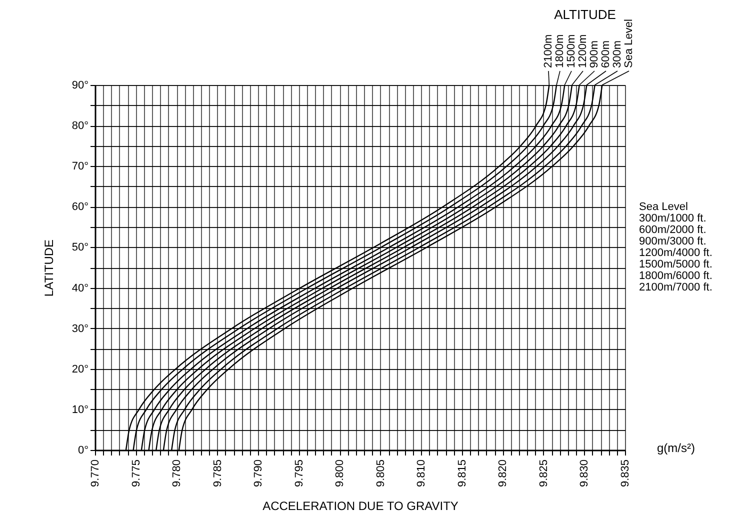 The width and height of the screenshot is (749, 528). Describe the element at coordinates (258, 474) in the screenshot. I see `x-tick-label: 9.790` at that location.